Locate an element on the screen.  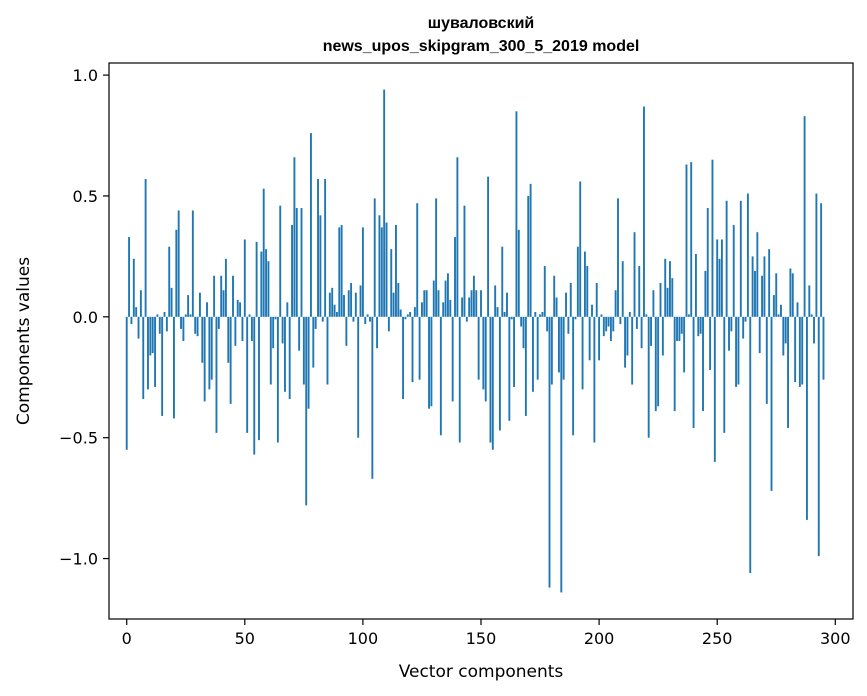
x-tick-label: 0 is located at coordinates (127, 638).